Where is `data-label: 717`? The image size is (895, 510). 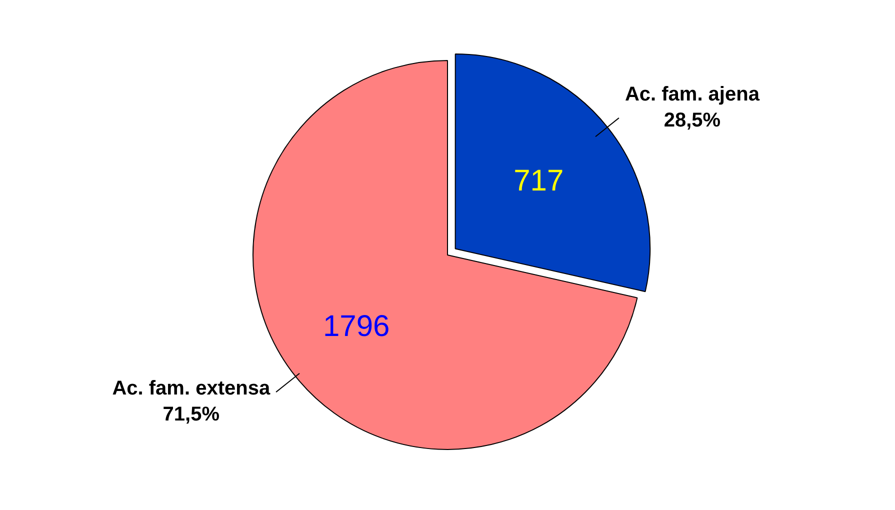
data-label: 717 is located at coordinates (539, 181).